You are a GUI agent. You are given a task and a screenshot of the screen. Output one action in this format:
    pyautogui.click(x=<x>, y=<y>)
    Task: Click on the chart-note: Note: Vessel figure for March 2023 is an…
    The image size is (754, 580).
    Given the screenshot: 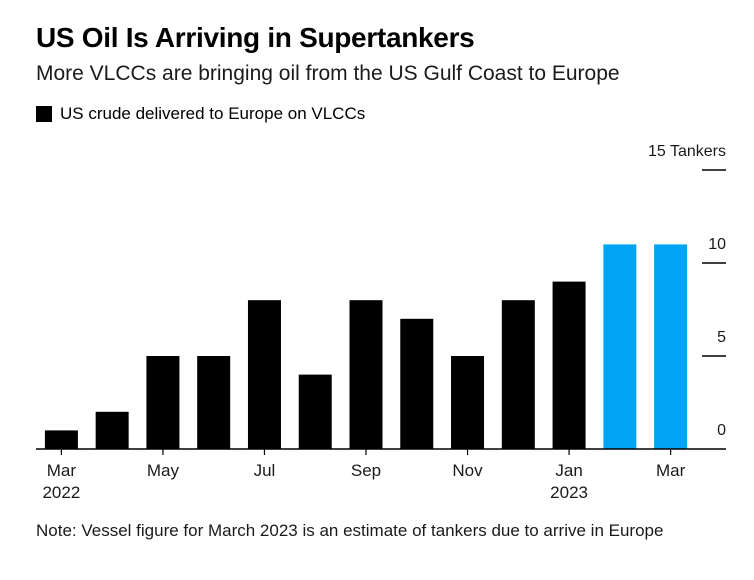 What is the action you would take?
    pyautogui.click(x=350, y=530)
    